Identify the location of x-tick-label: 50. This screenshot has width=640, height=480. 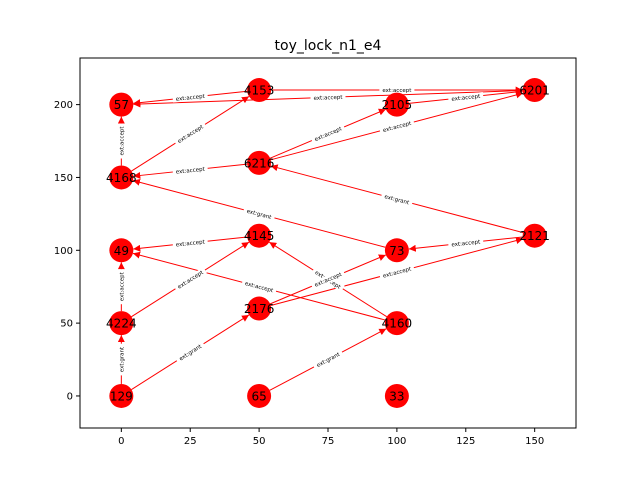
(259, 441).